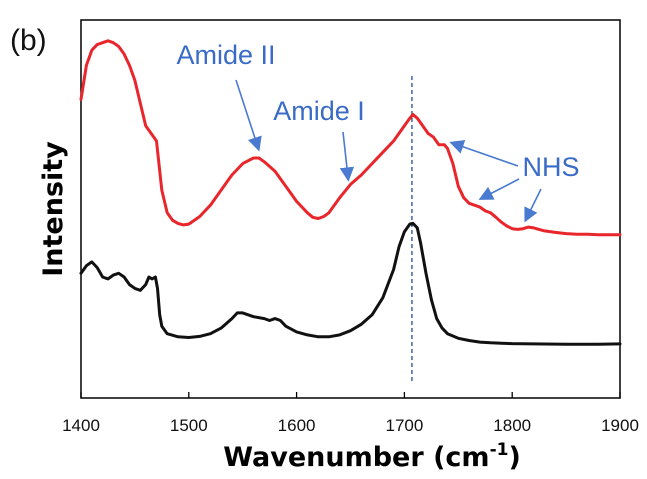 The width and height of the screenshot is (647, 479). Describe the element at coordinates (350, 413) in the screenshot. I see `x-axis-ticks: 1400 1500 1600 1700 1800 1900` at that location.